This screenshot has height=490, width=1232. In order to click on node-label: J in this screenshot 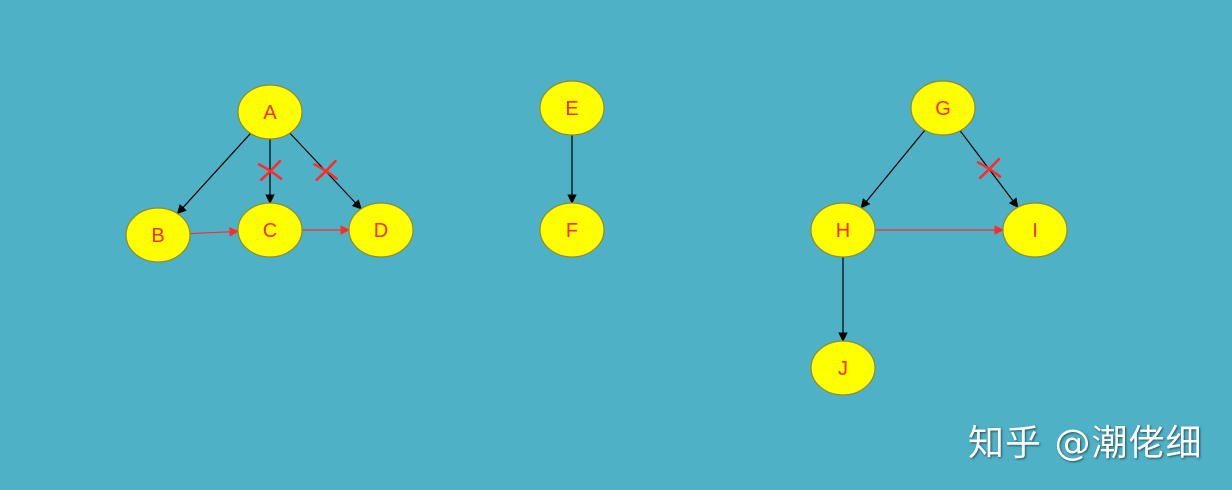, I will do `click(843, 369)`.